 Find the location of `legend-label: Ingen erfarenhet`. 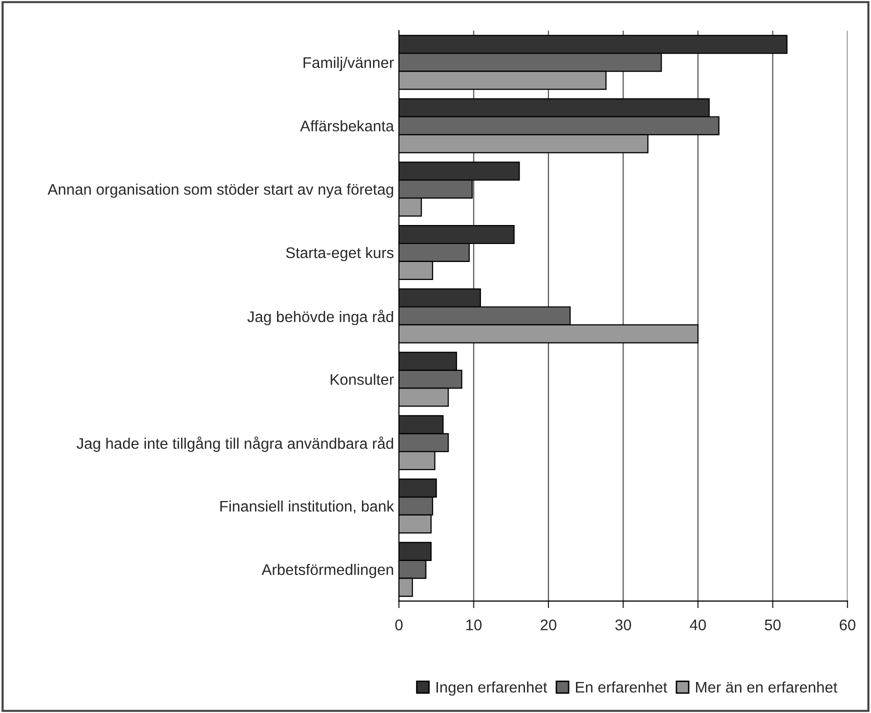

legend-label: Ingen erfarenhet is located at coordinates (492, 688).